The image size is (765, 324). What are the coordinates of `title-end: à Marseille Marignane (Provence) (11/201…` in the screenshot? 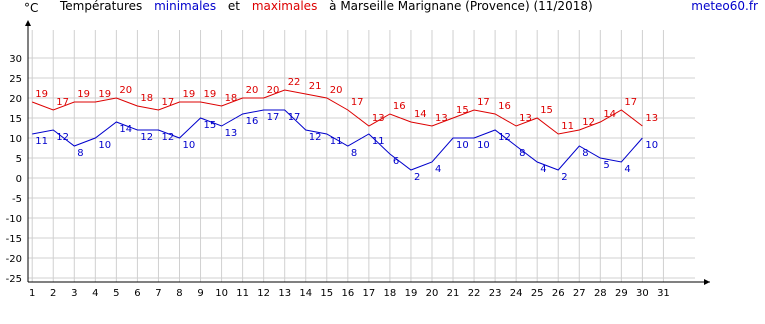 It's located at (461, 6).